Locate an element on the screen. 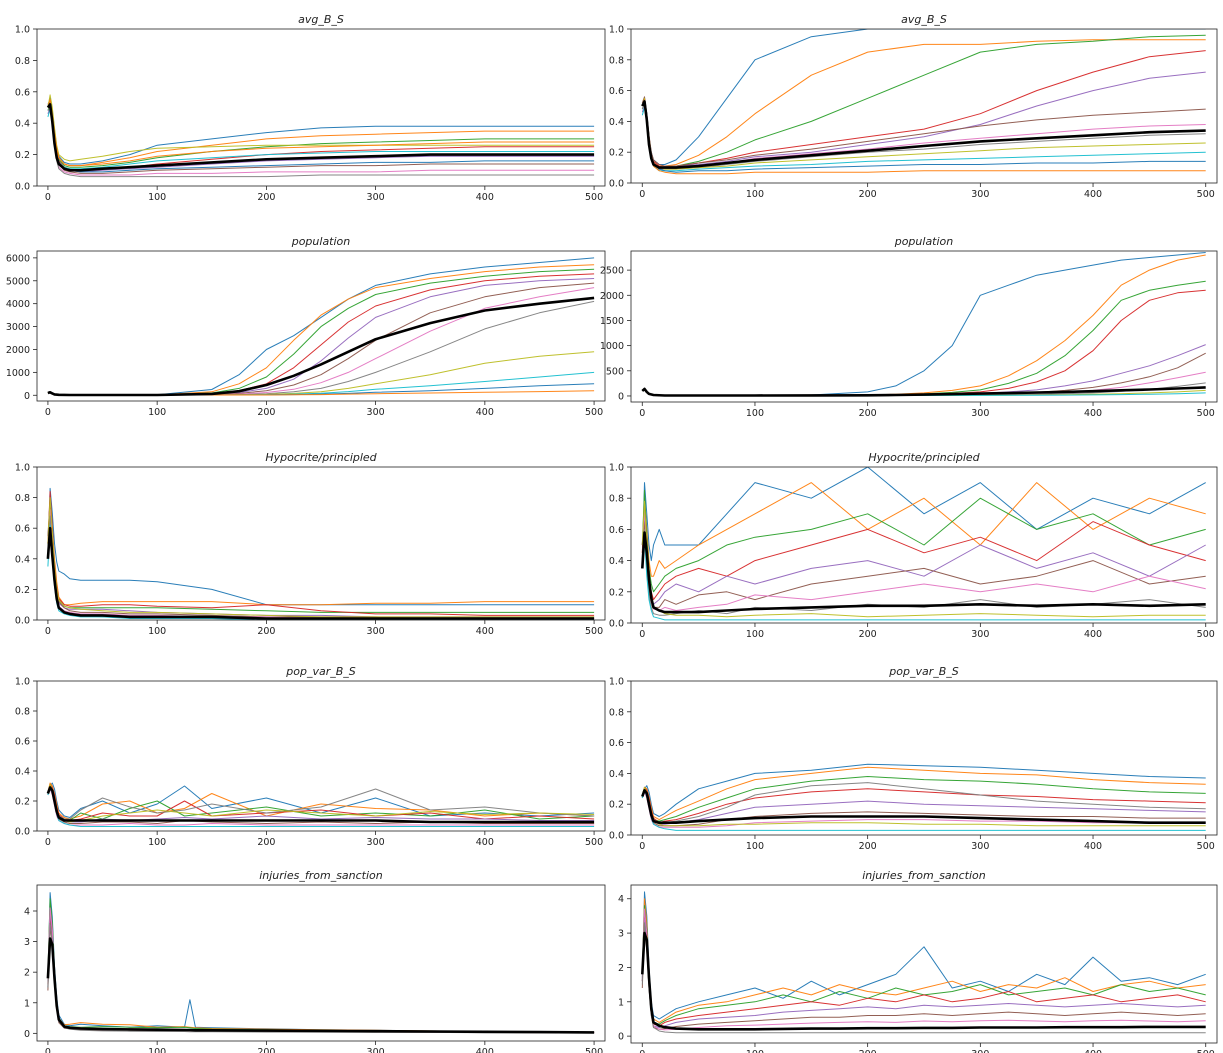 The image size is (1223, 1053). y-tick-label: 2 is located at coordinates (27, 973).